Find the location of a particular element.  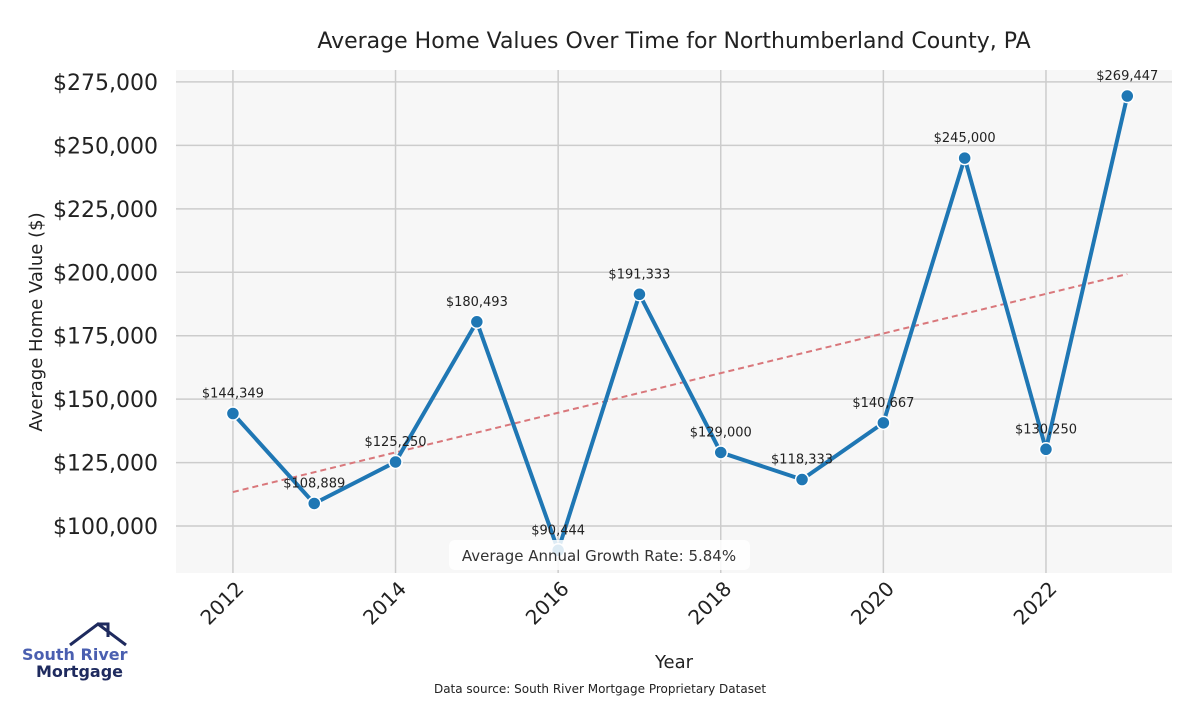

data-label: $144,349 is located at coordinates (233, 393).